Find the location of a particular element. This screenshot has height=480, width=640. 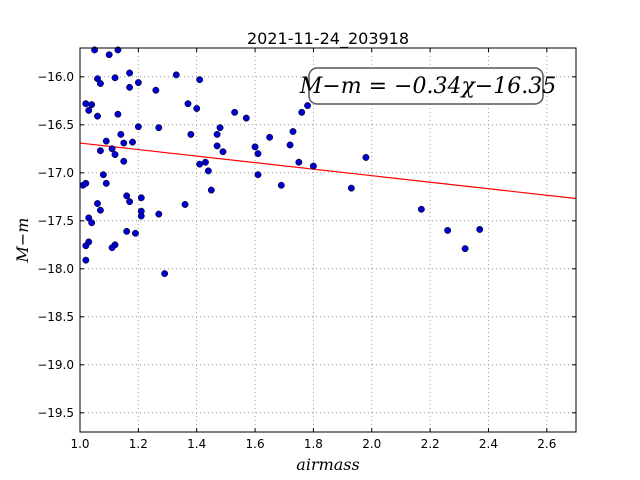

fit-equation-label: M−m = −0.34χ−16.35 is located at coordinates (427, 86).